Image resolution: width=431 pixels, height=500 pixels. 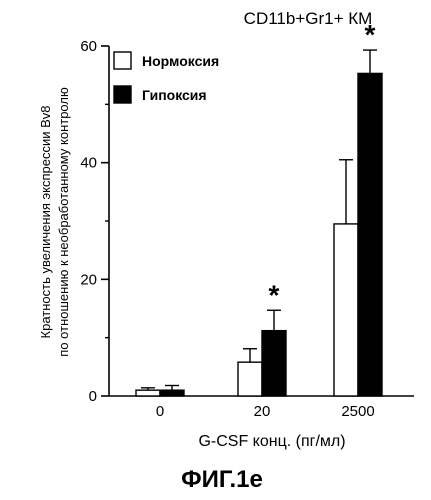 What do you see at coordinates (271, 441) in the screenshot?
I see `x-axis-label: G-CSF конц. (пг/мл)` at bounding box center [271, 441].